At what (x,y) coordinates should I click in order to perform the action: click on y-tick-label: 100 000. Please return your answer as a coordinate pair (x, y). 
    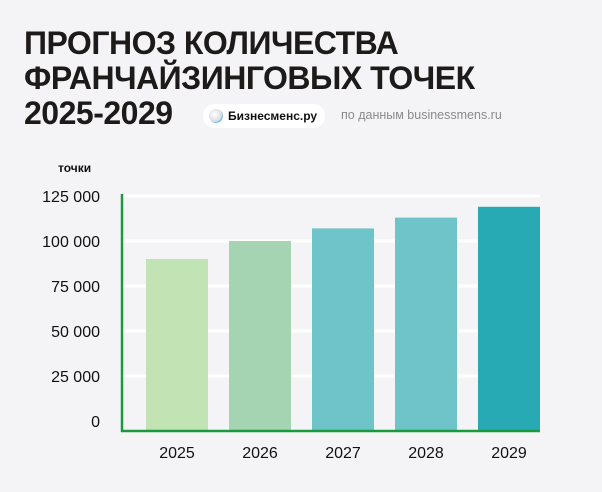
    Looking at the image, I should click on (71, 242).